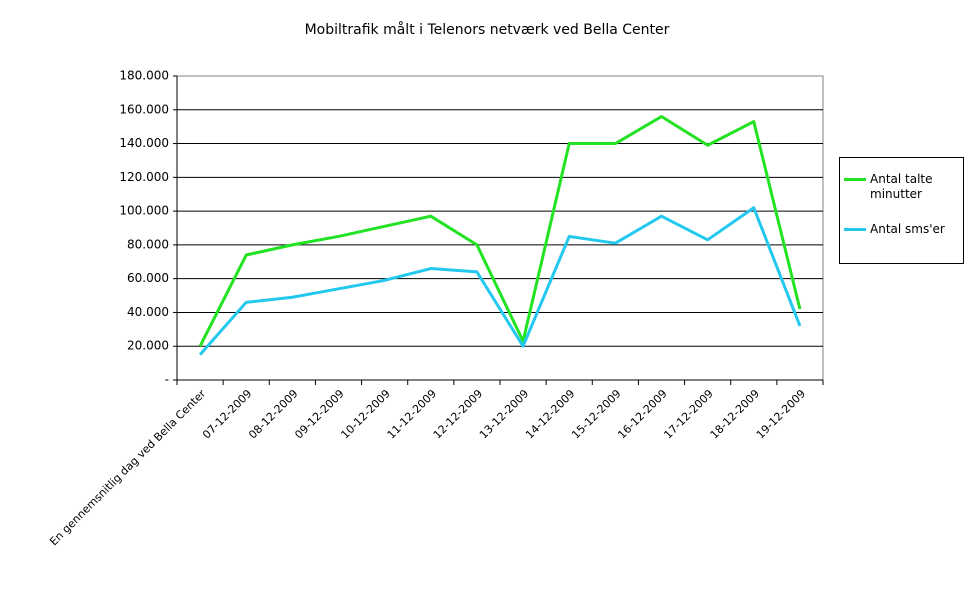  I want to click on legend: Antal talte minutter Antal sms'er, so click(901, 210).